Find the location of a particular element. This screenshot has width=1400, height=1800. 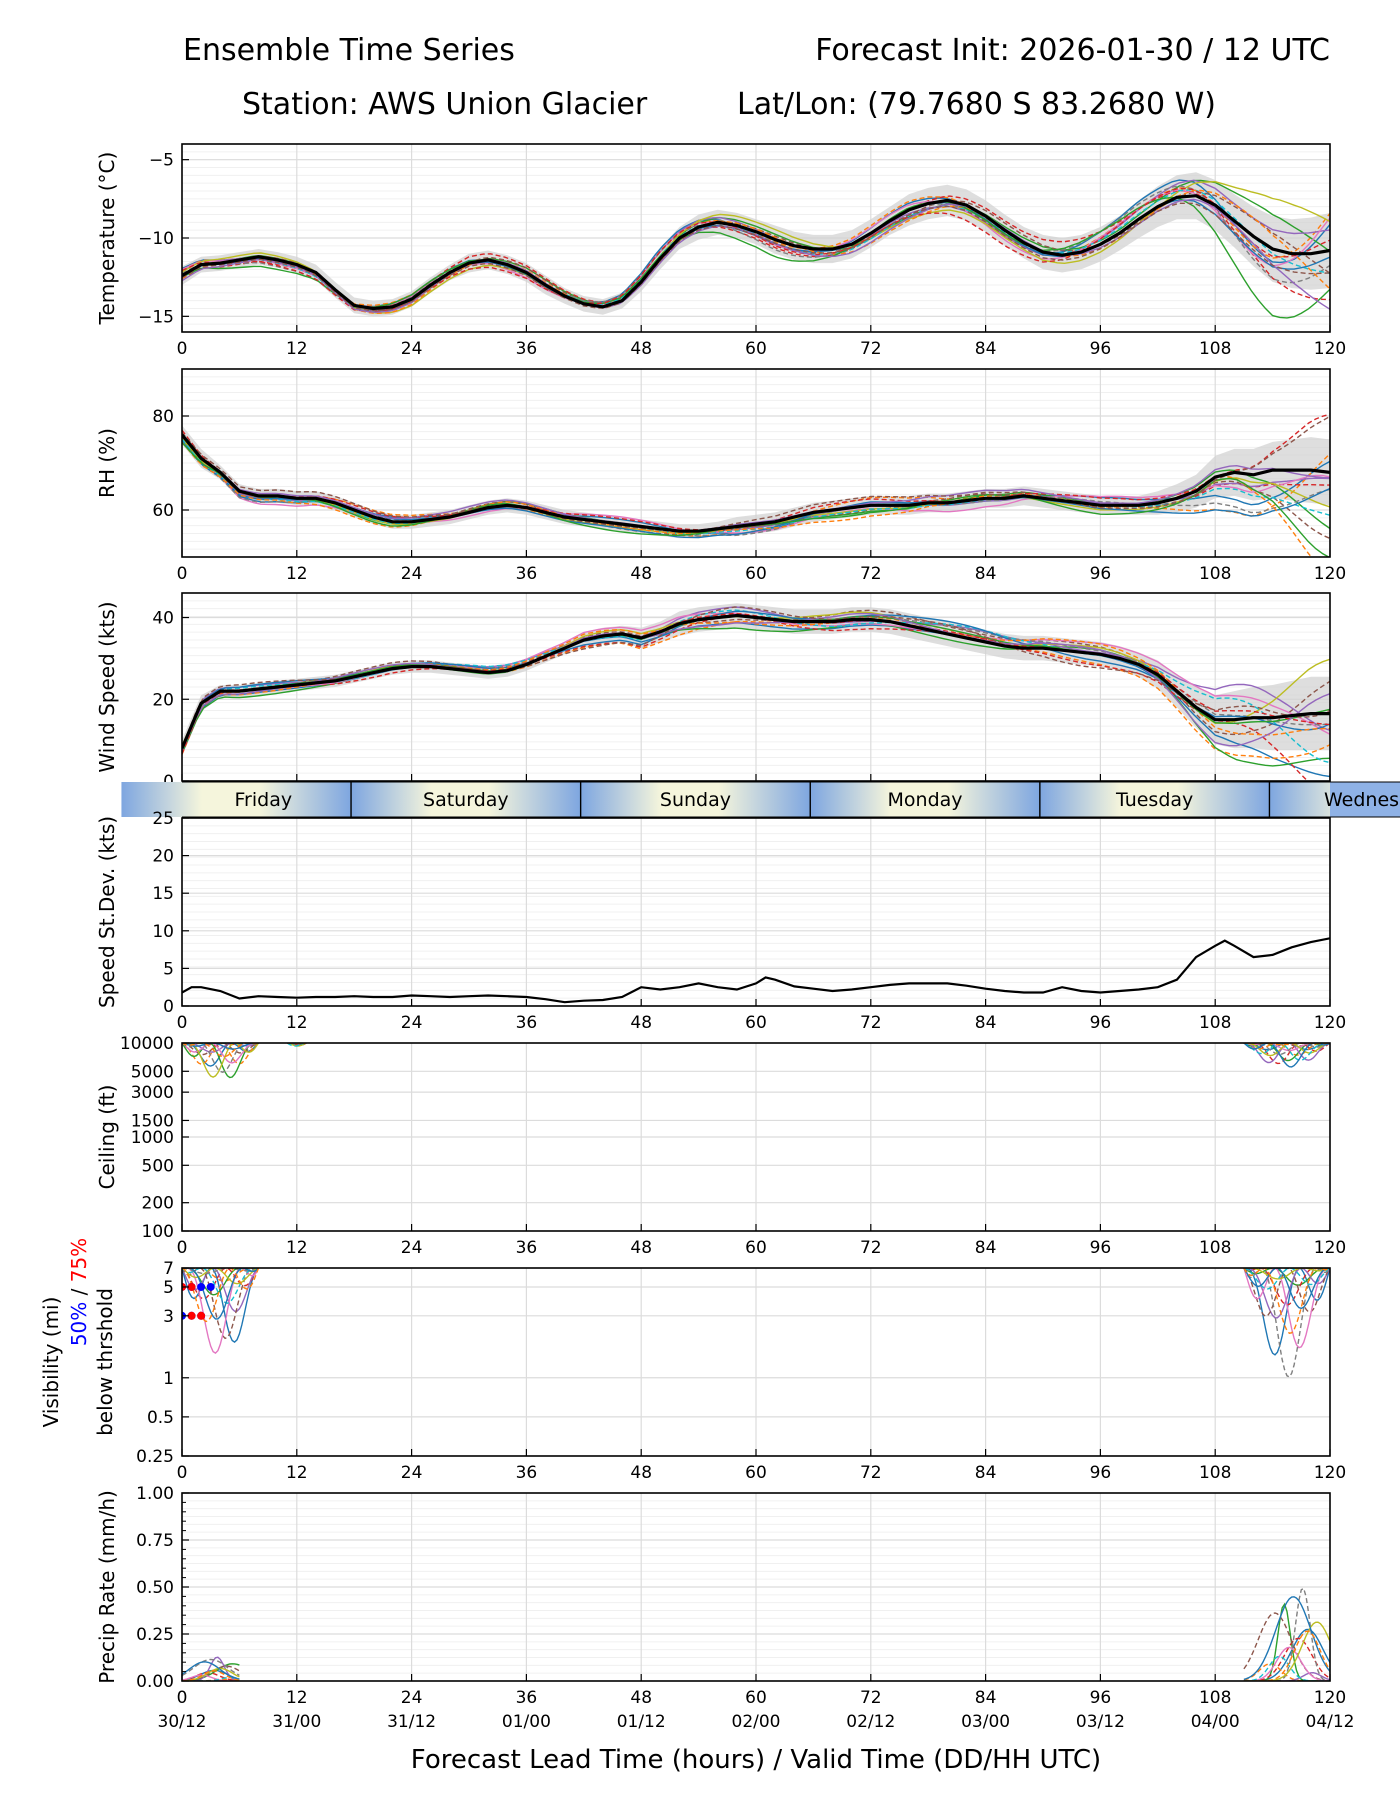

speed_stdev-plot-area is located at coordinates (756, 912).